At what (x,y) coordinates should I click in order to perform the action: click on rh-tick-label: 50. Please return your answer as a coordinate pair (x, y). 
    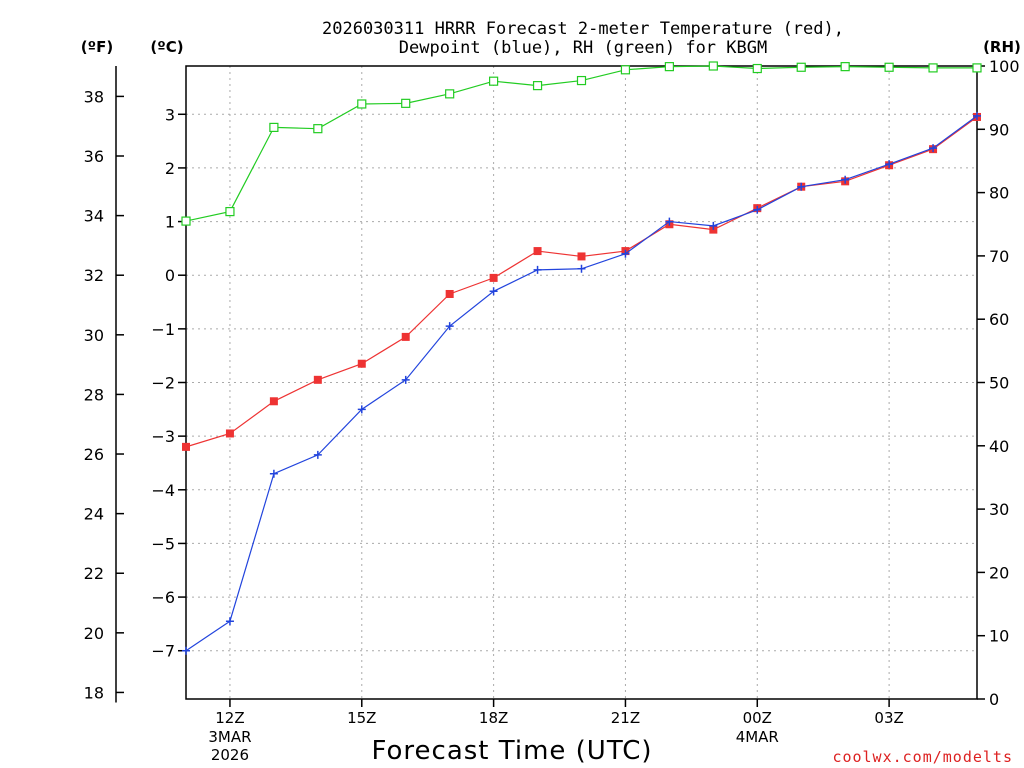
    Looking at the image, I should click on (999, 383).